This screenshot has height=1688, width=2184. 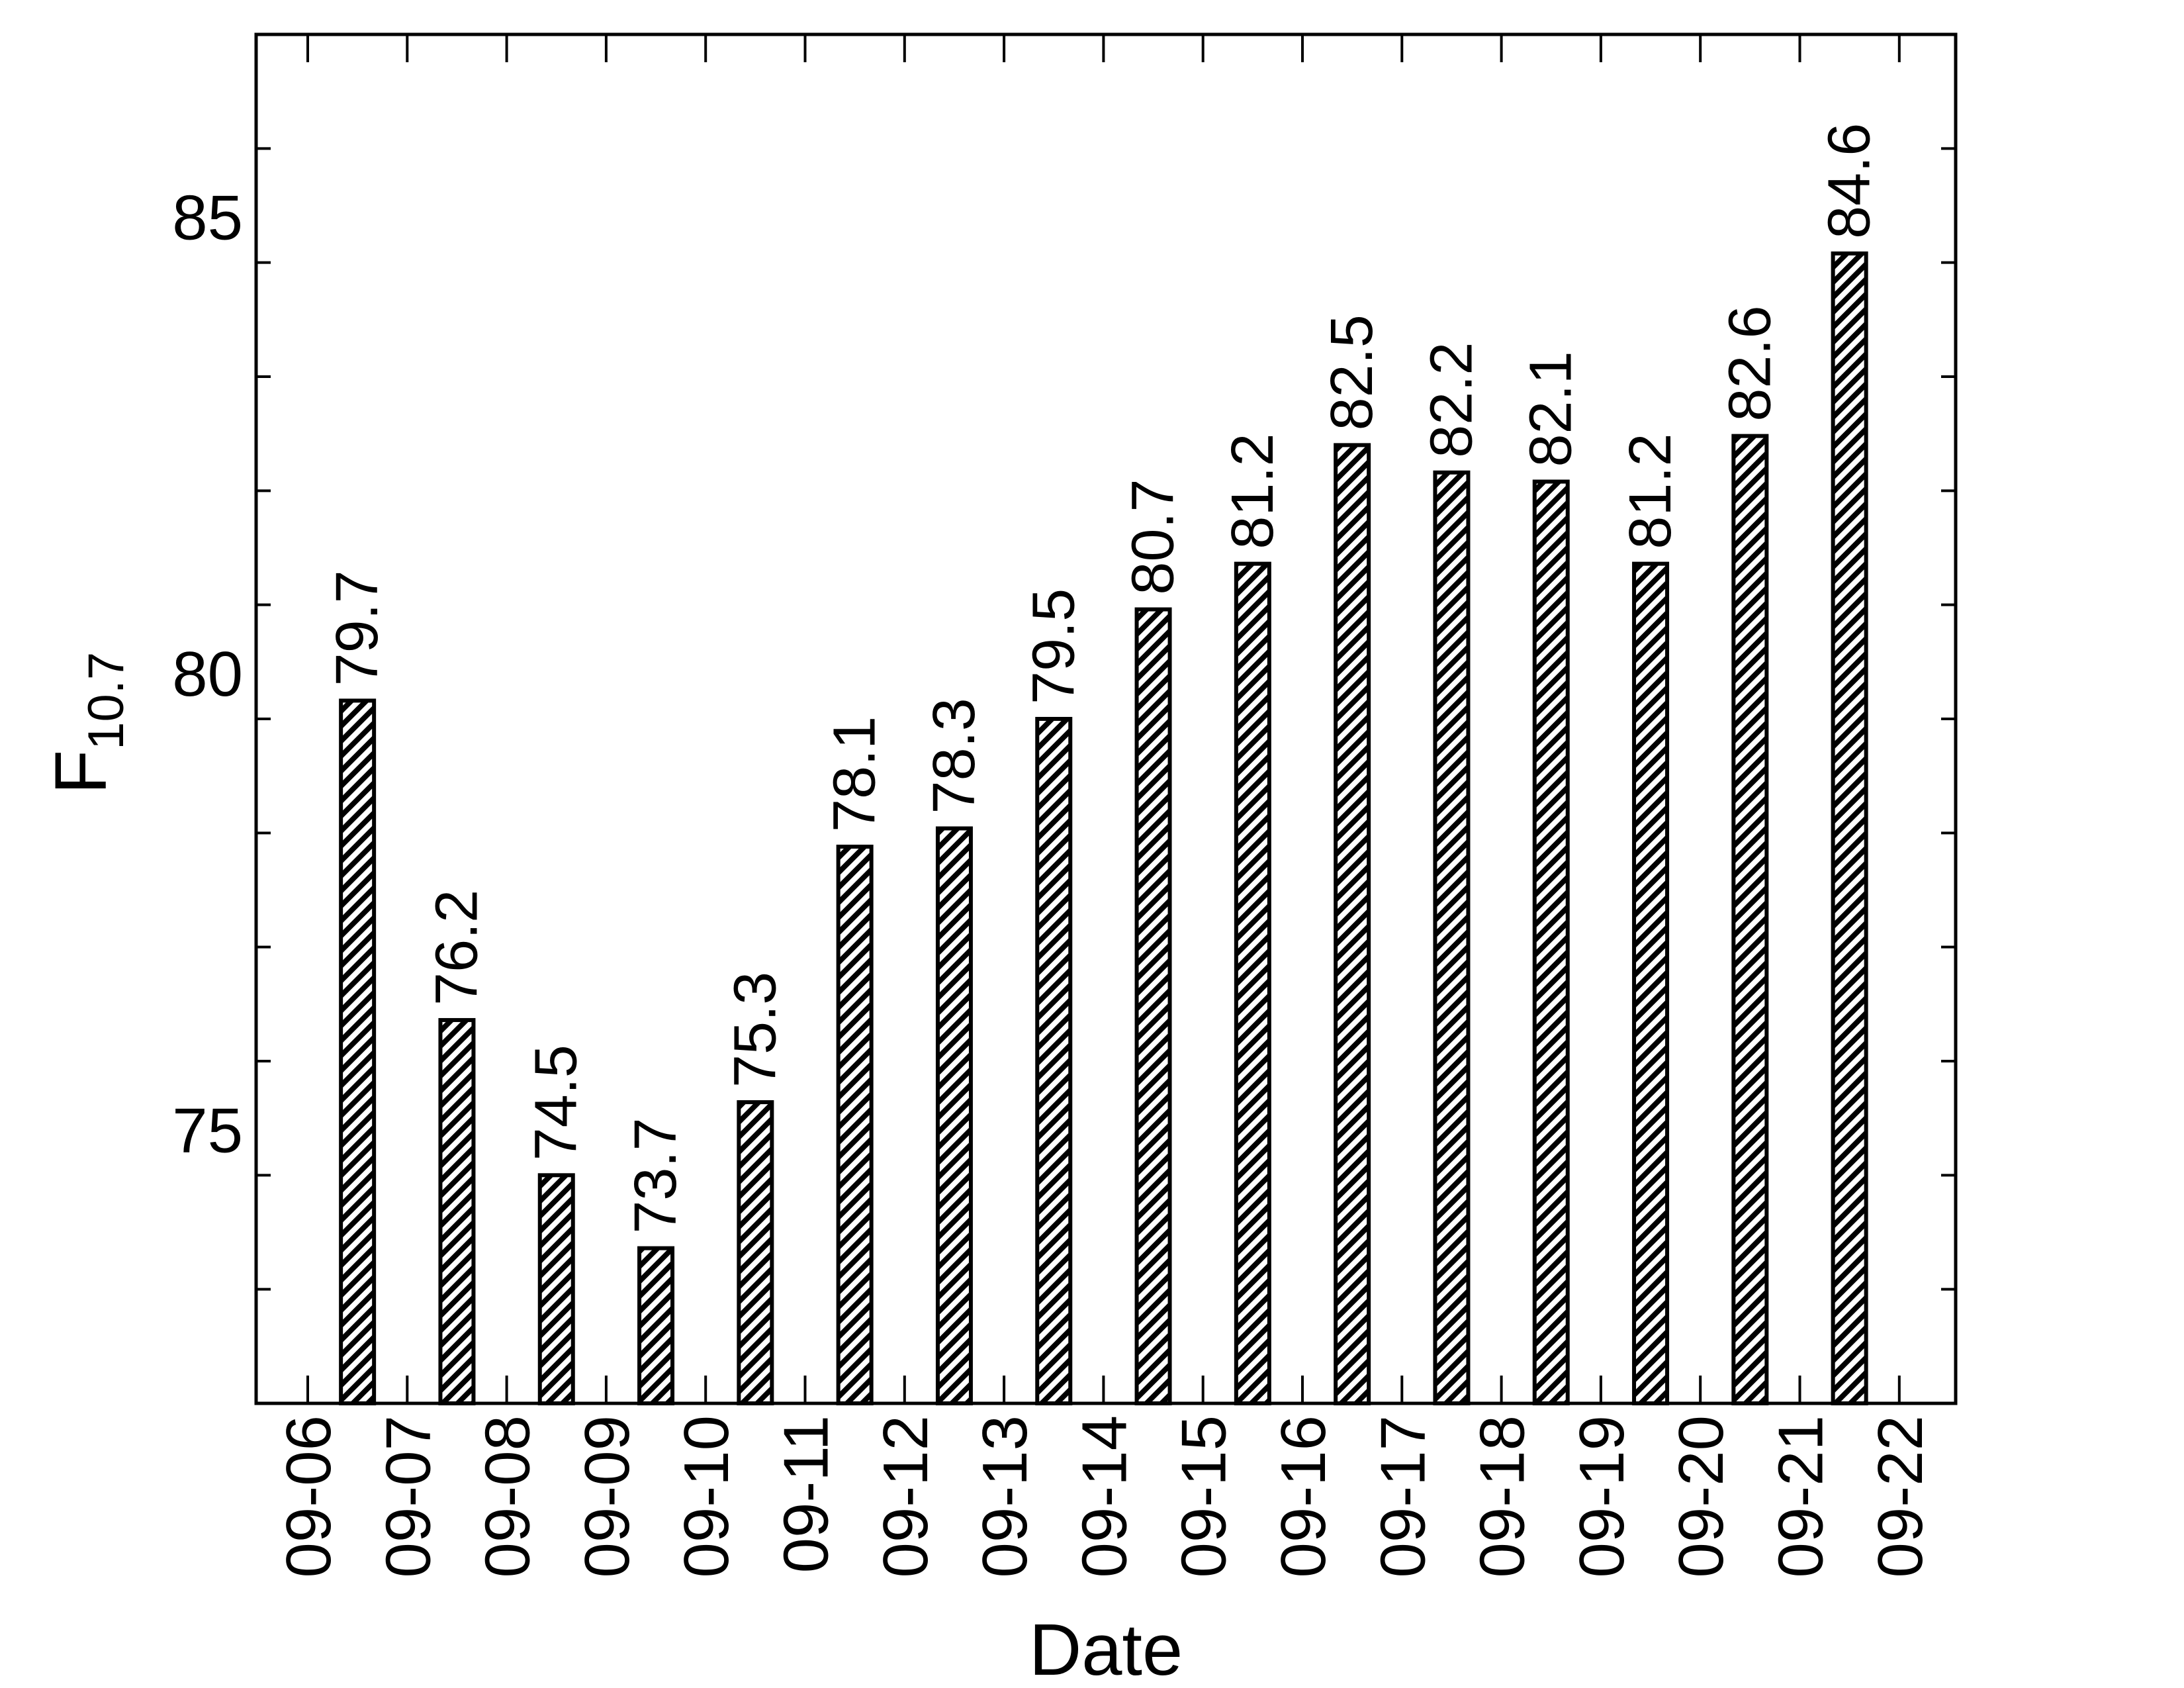 I want to click on x-axis-title: Date, so click(x=1106, y=1648).